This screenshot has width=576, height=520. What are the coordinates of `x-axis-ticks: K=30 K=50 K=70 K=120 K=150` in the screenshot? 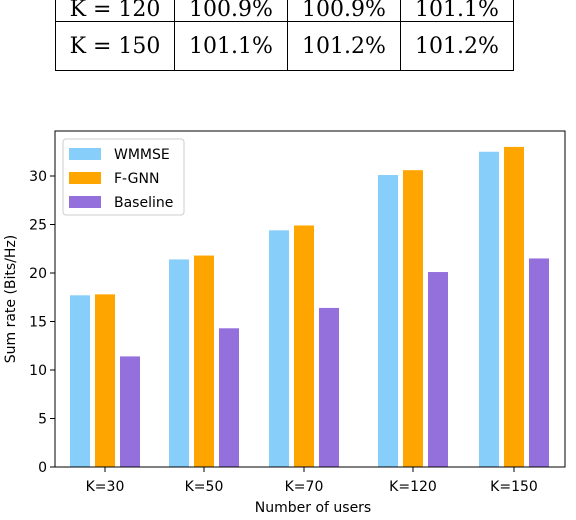 It's located at (312, 481).